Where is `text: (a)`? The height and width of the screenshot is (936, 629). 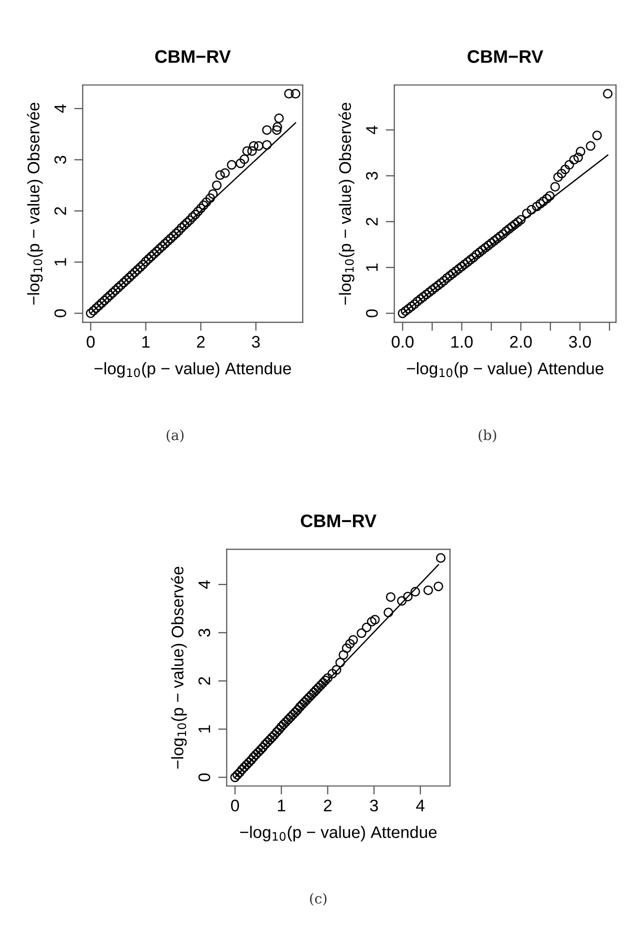 text: (a) is located at coordinates (175, 435).